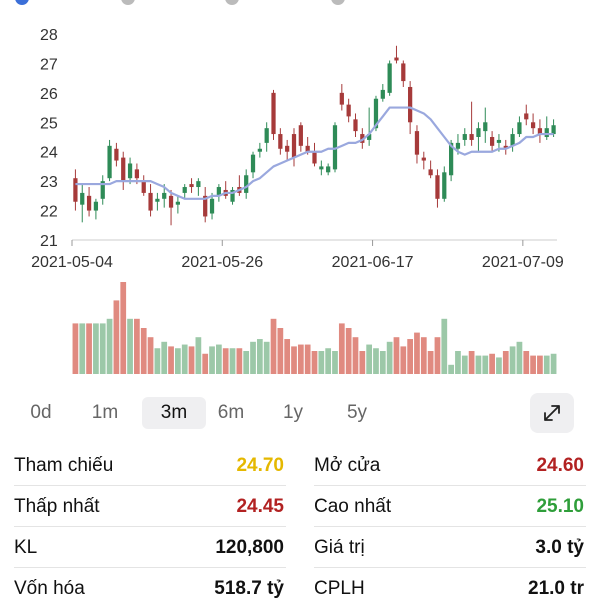  Describe the element at coordinates (347, 465) in the screenshot. I see `open-label: Mở cửa` at that location.